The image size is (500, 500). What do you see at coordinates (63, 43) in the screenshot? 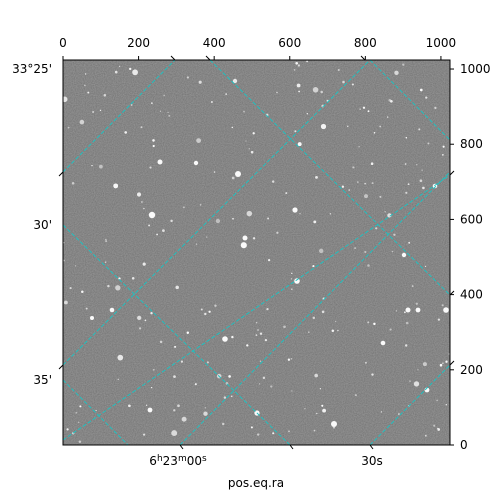
I see `x-tick-label: 0` at bounding box center [63, 43].